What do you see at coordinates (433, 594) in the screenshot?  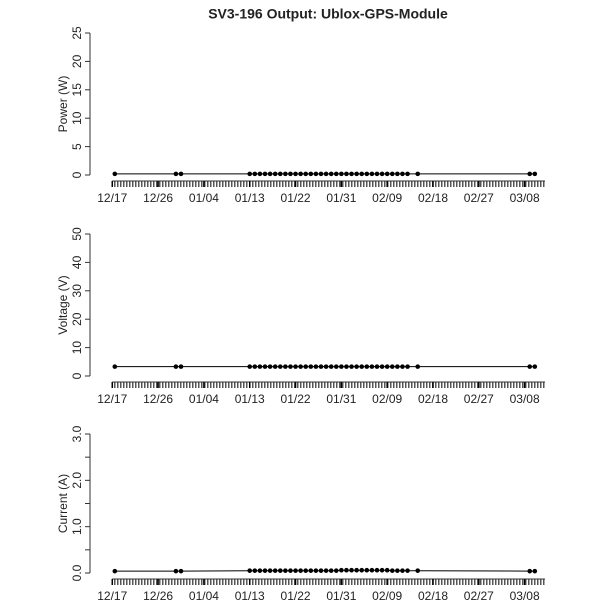 I see `x-tick-label: 02/18` at bounding box center [433, 594].